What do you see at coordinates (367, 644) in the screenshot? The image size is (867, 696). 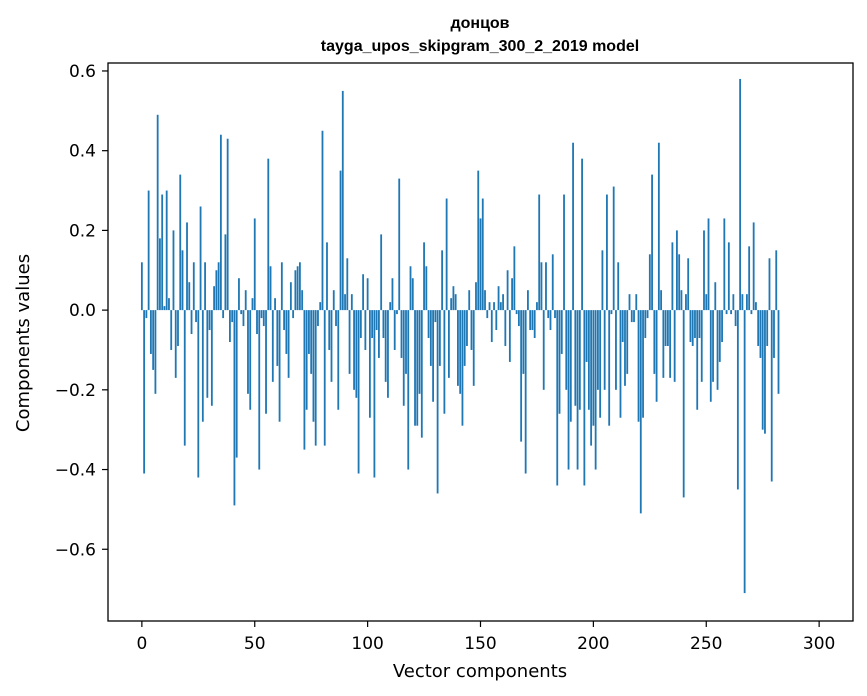 I see `x-tick-label: 100` at bounding box center [367, 644].